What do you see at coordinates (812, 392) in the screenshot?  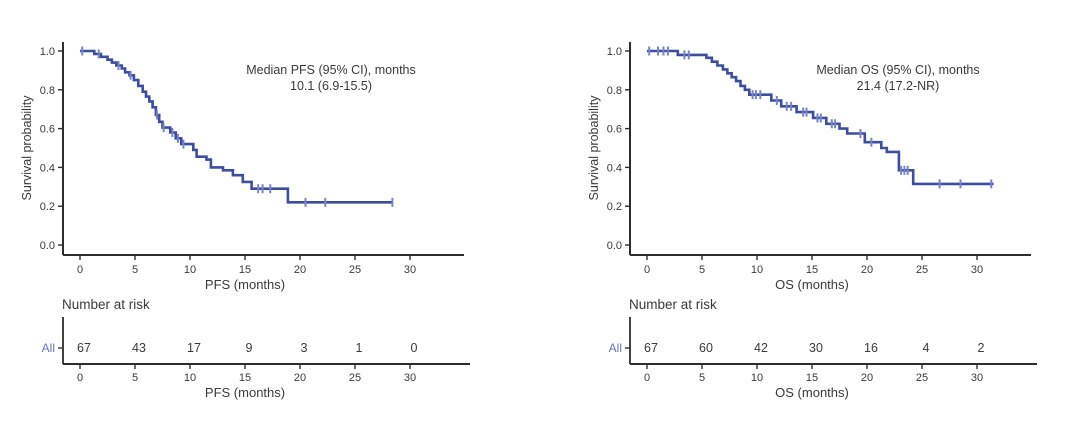 I see `risk-x-axis-title: OS (months)` at bounding box center [812, 392].